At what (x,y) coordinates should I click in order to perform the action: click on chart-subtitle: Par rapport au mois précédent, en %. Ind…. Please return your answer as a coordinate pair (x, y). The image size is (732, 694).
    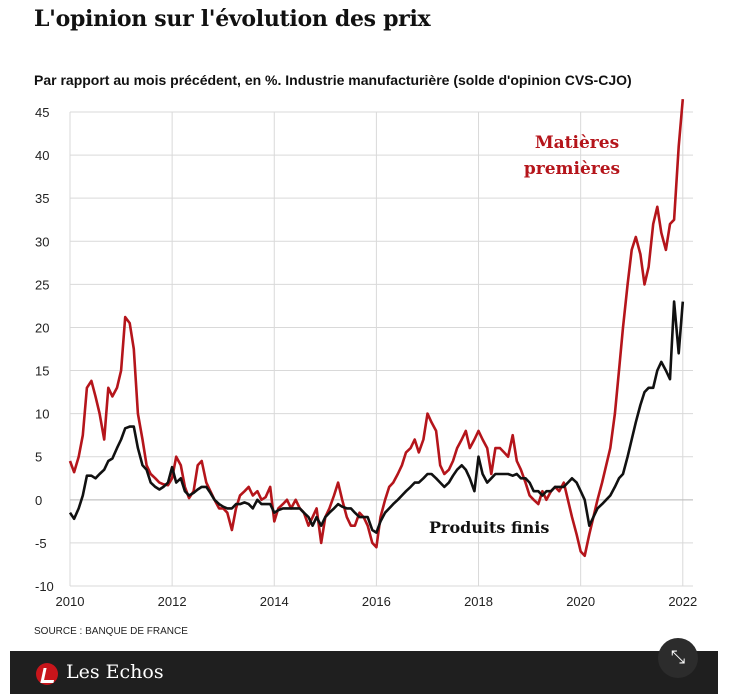
    Looking at the image, I should click on (333, 80).